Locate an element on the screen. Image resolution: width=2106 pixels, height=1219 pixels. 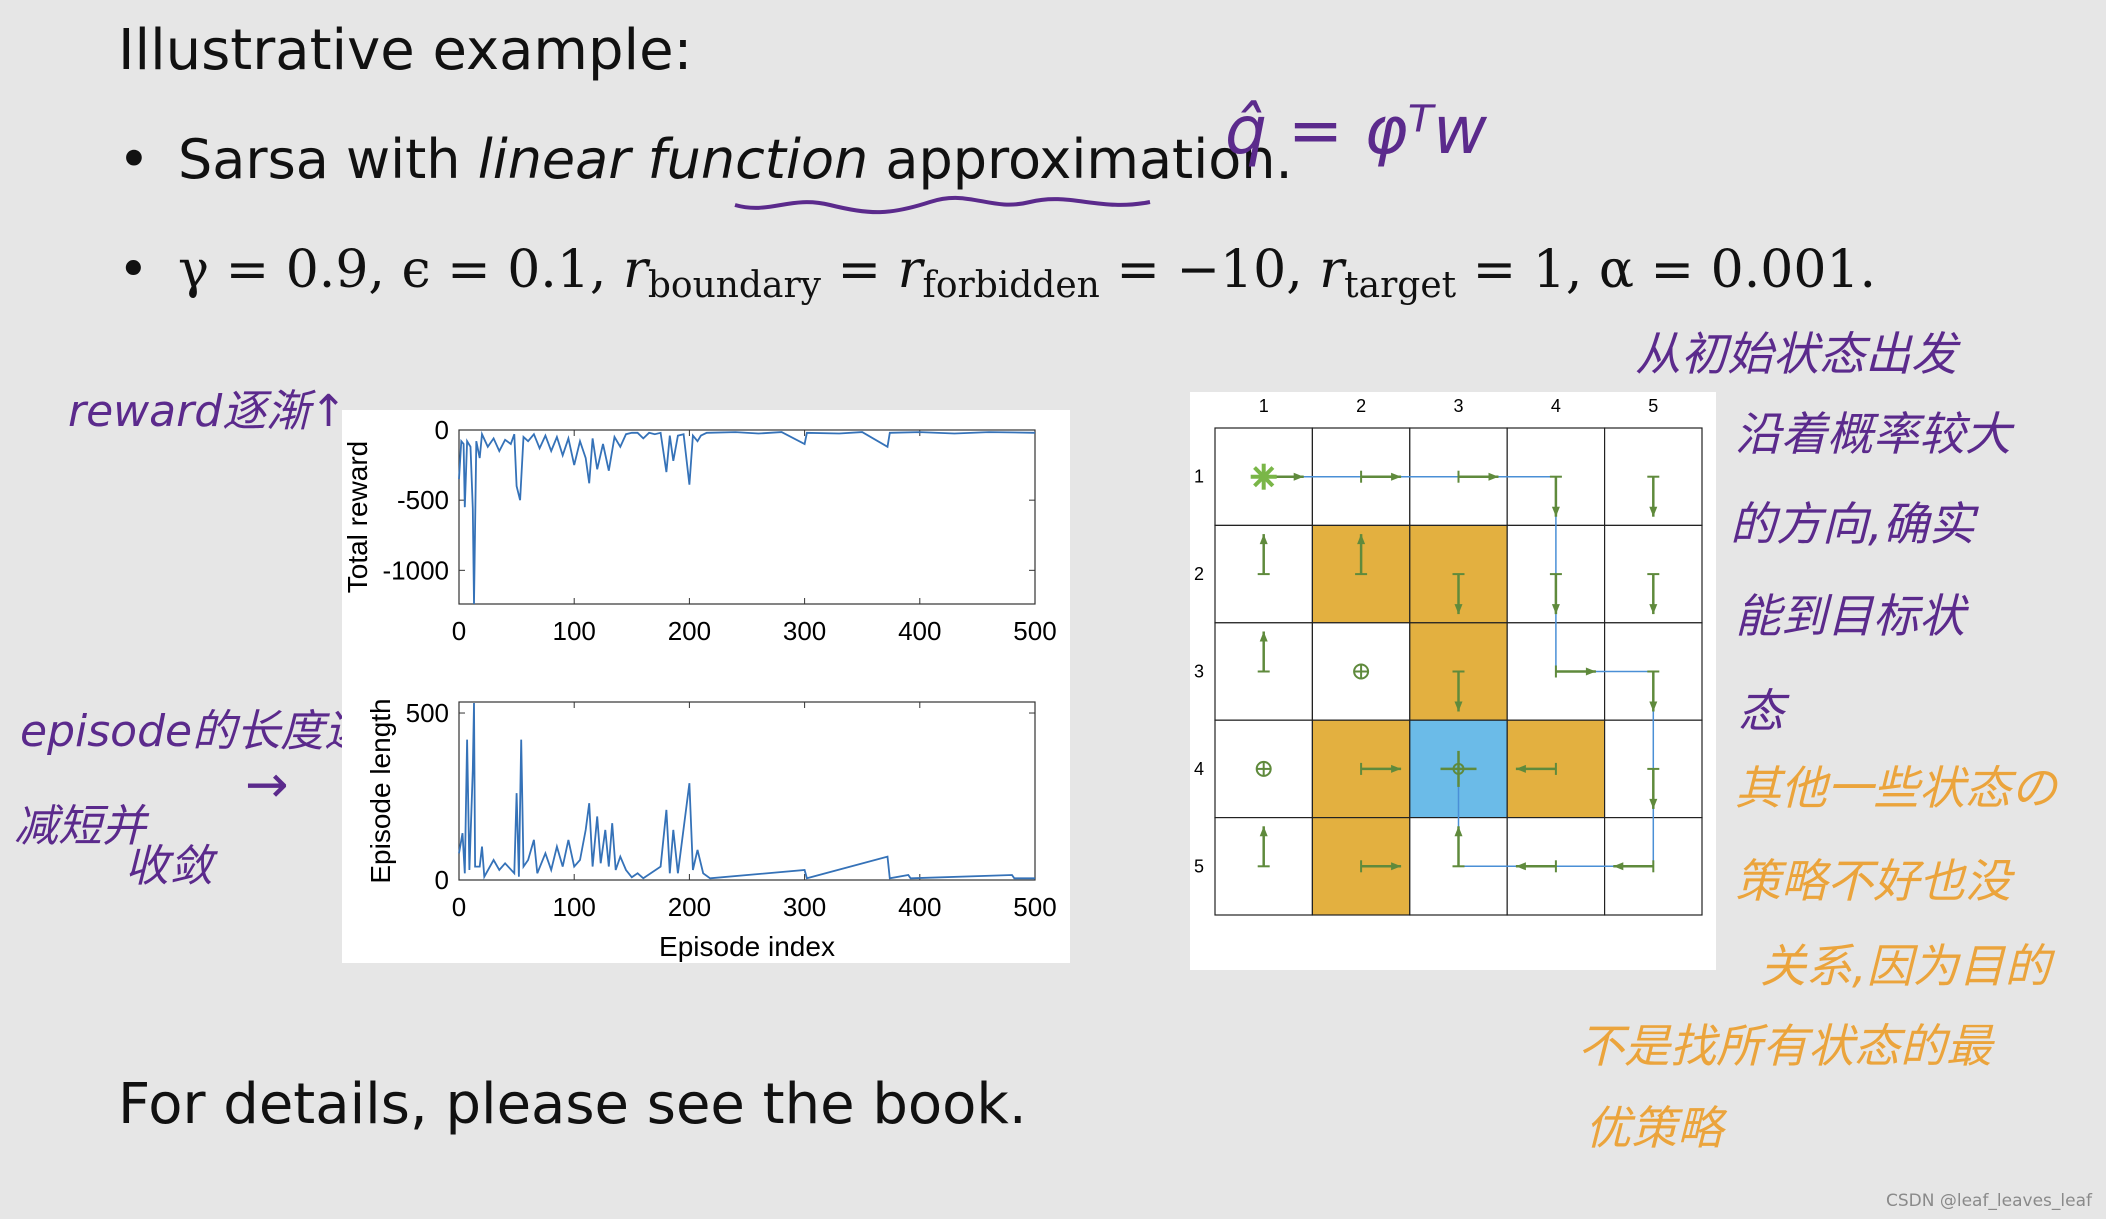
y-tick-label: 500 is located at coordinates (427, 713).